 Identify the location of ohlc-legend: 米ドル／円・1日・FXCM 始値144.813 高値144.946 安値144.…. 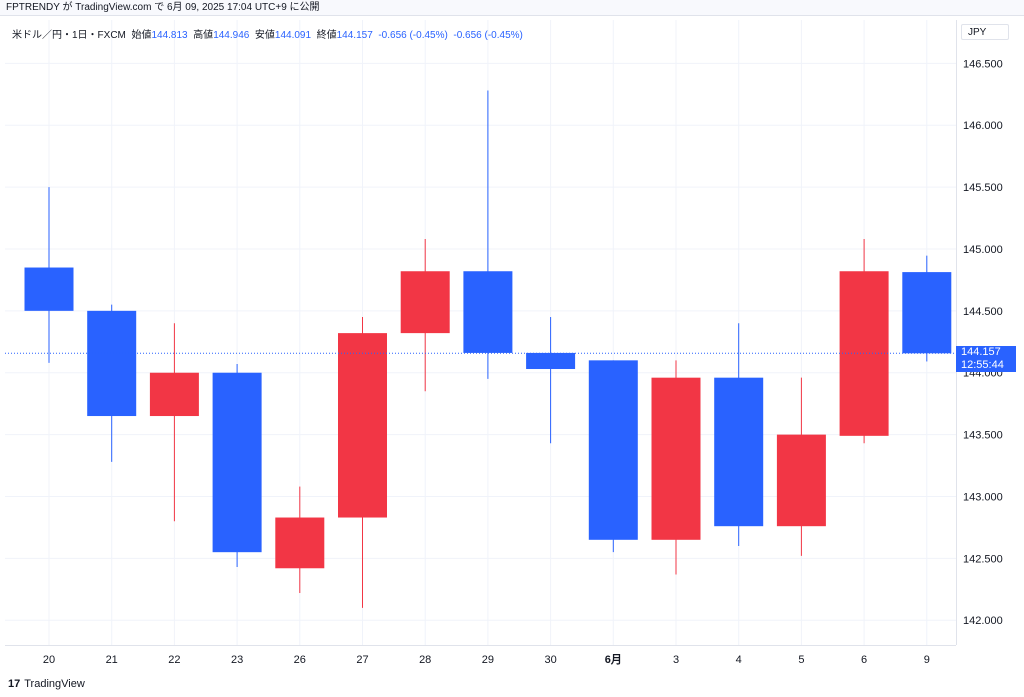
(267, 33).